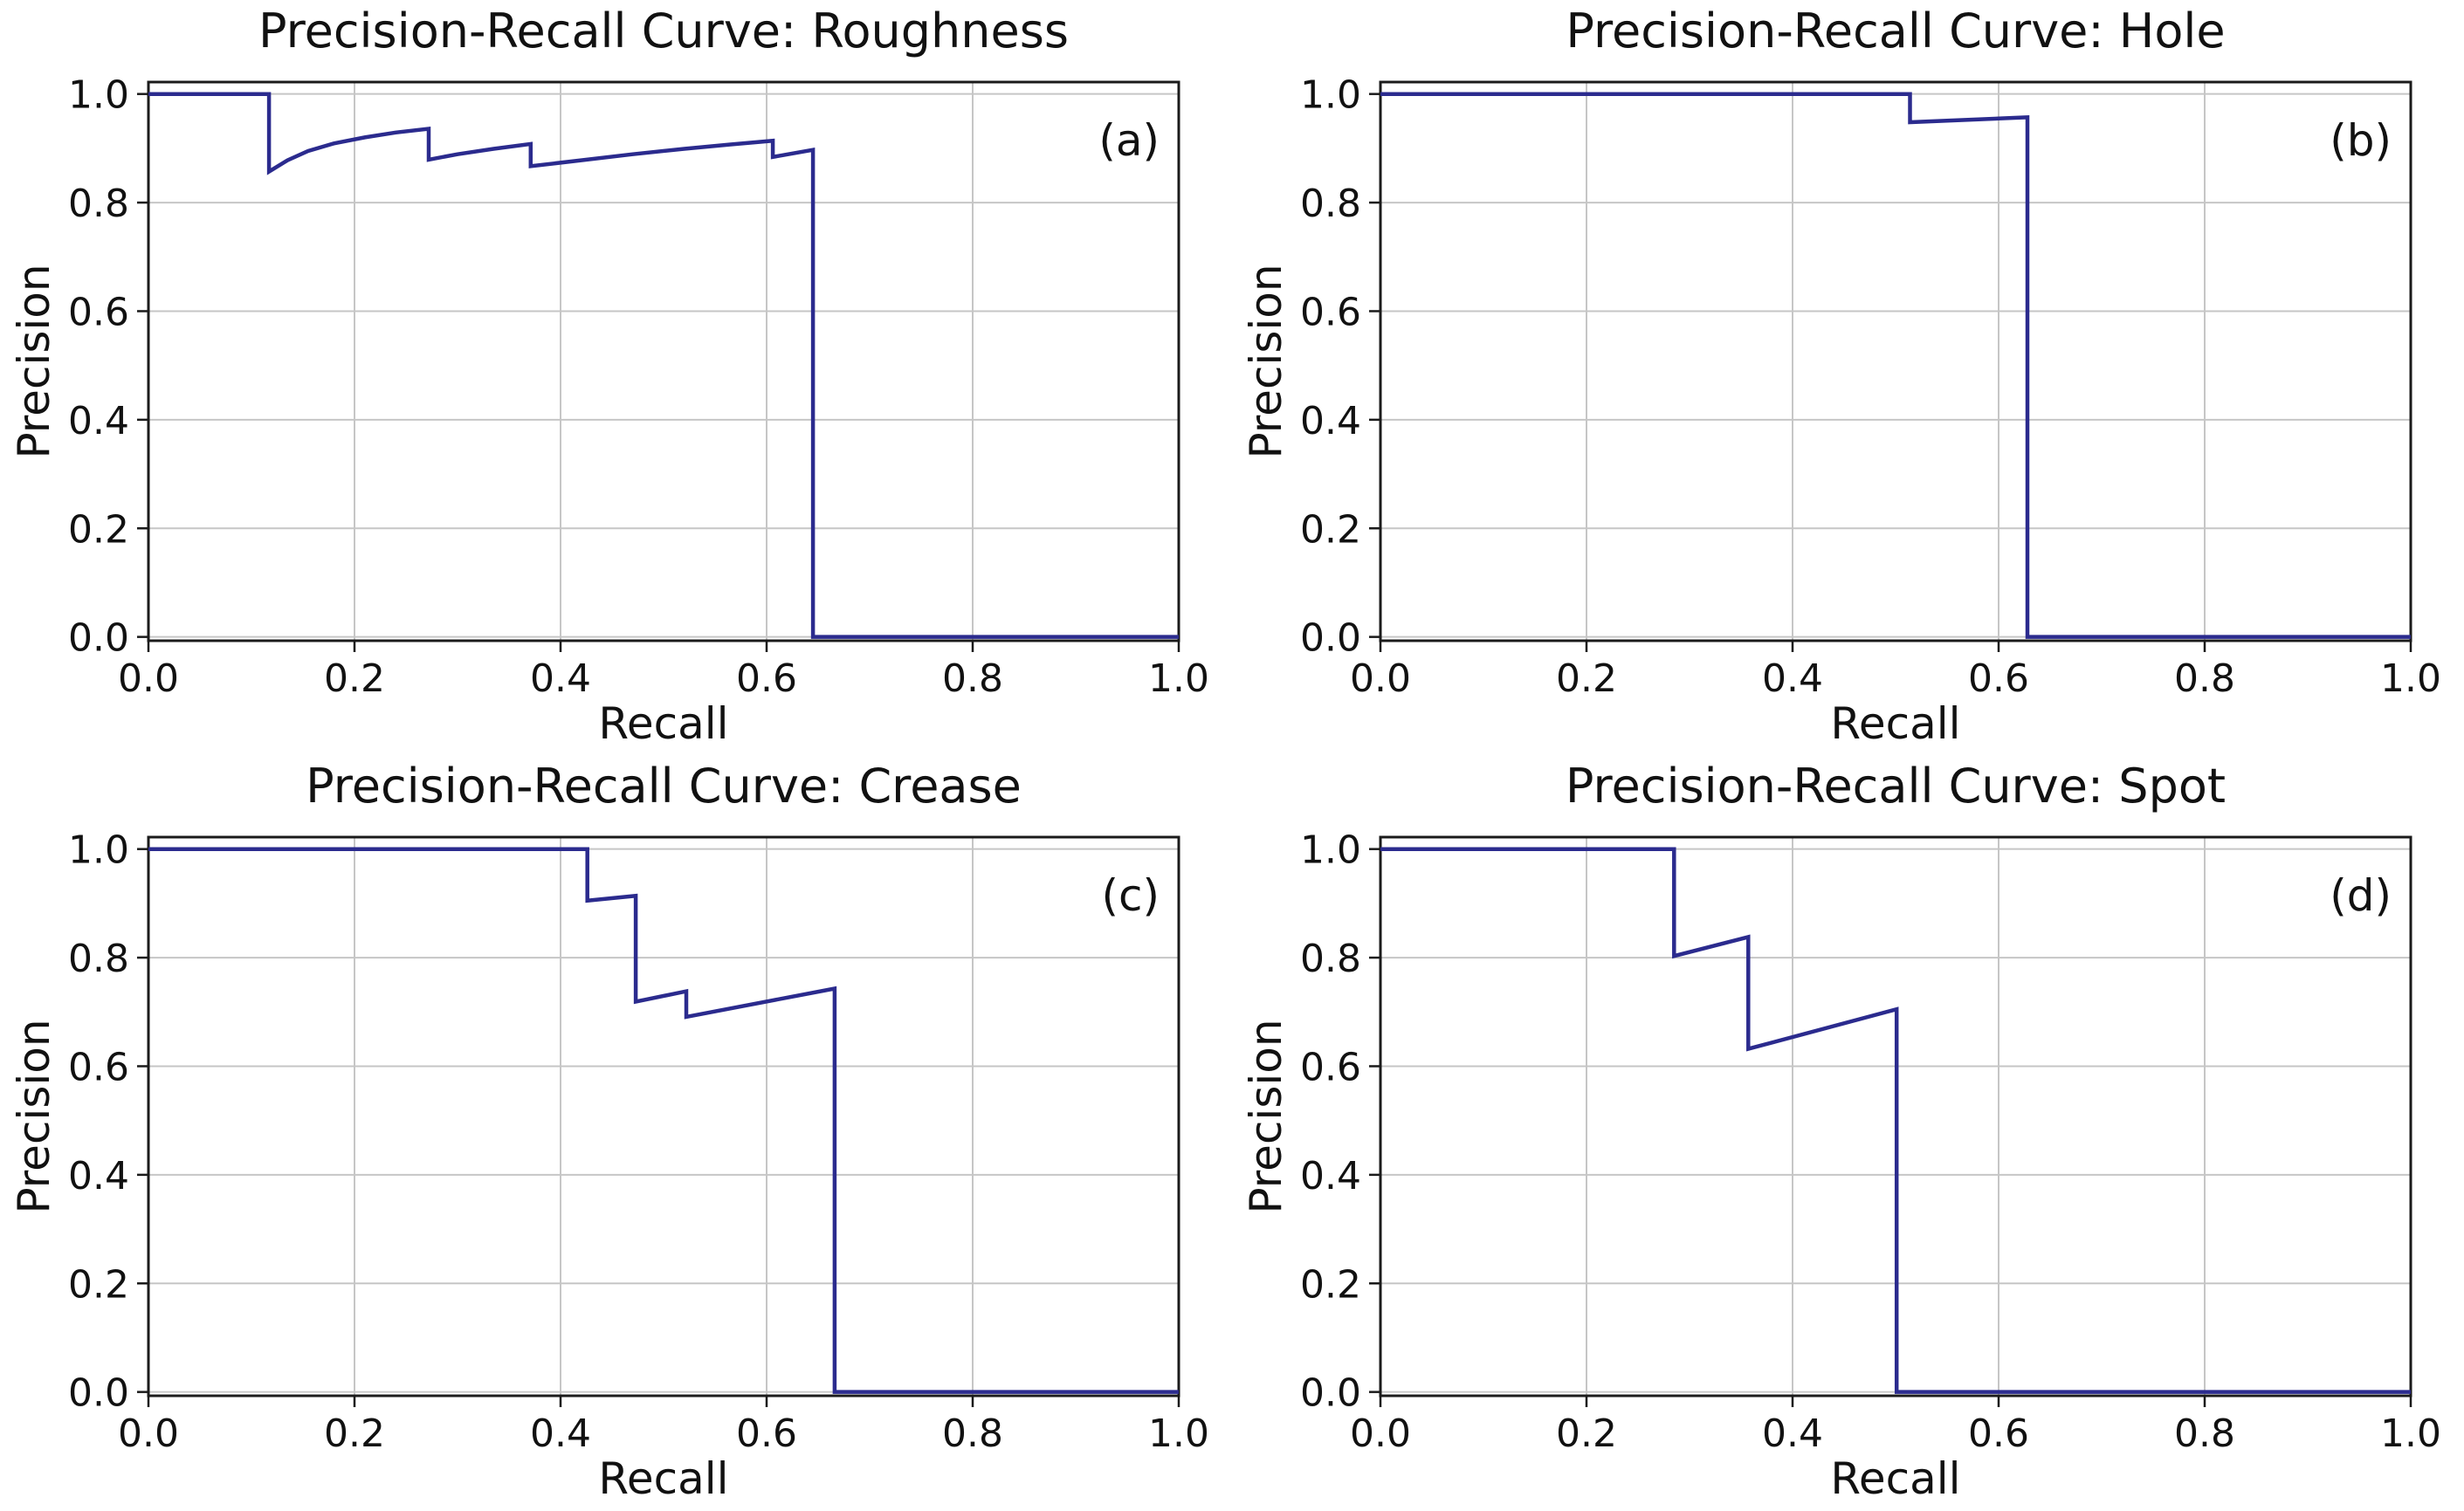  What do you see at coordinates (1895, 30) in the screenshot?
I see `panel-title: Precision-Recall Curve: Hole` at bounding box center [1895, 30].